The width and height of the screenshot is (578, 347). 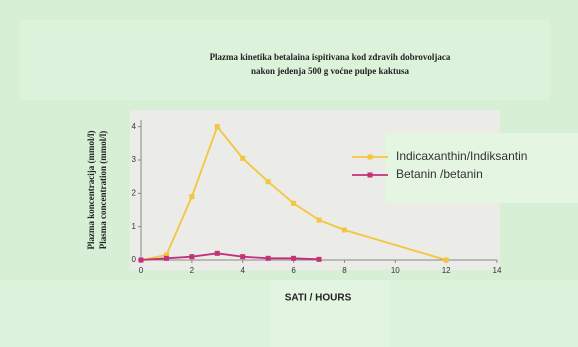 I want to click on x-tick-label: 8, so click(x=344, y=270).